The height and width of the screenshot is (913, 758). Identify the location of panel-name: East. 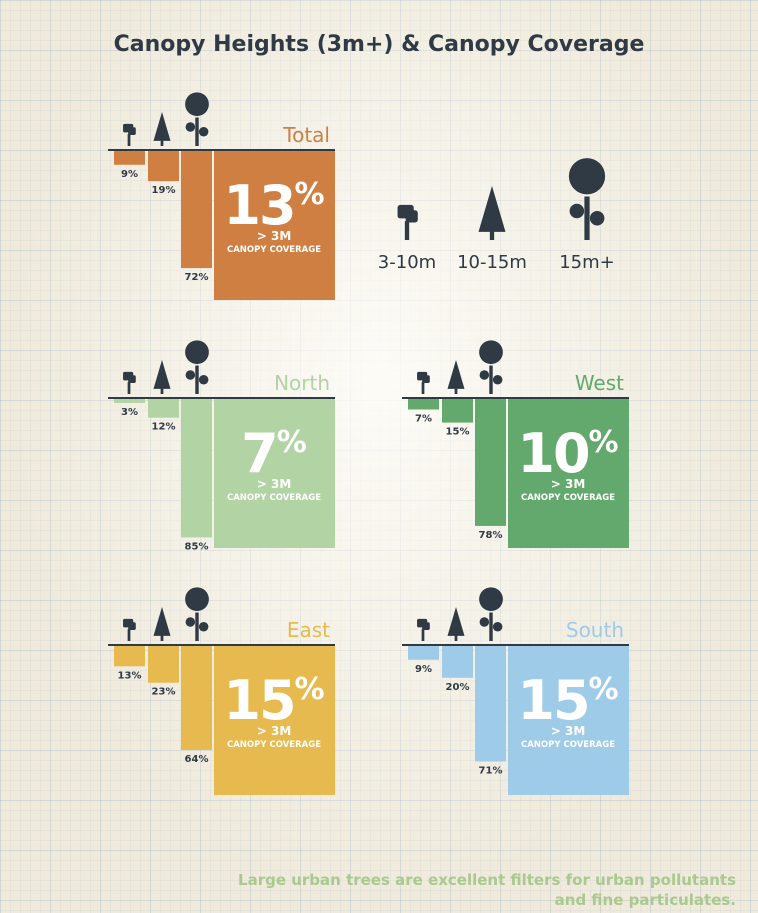
(308, 630).